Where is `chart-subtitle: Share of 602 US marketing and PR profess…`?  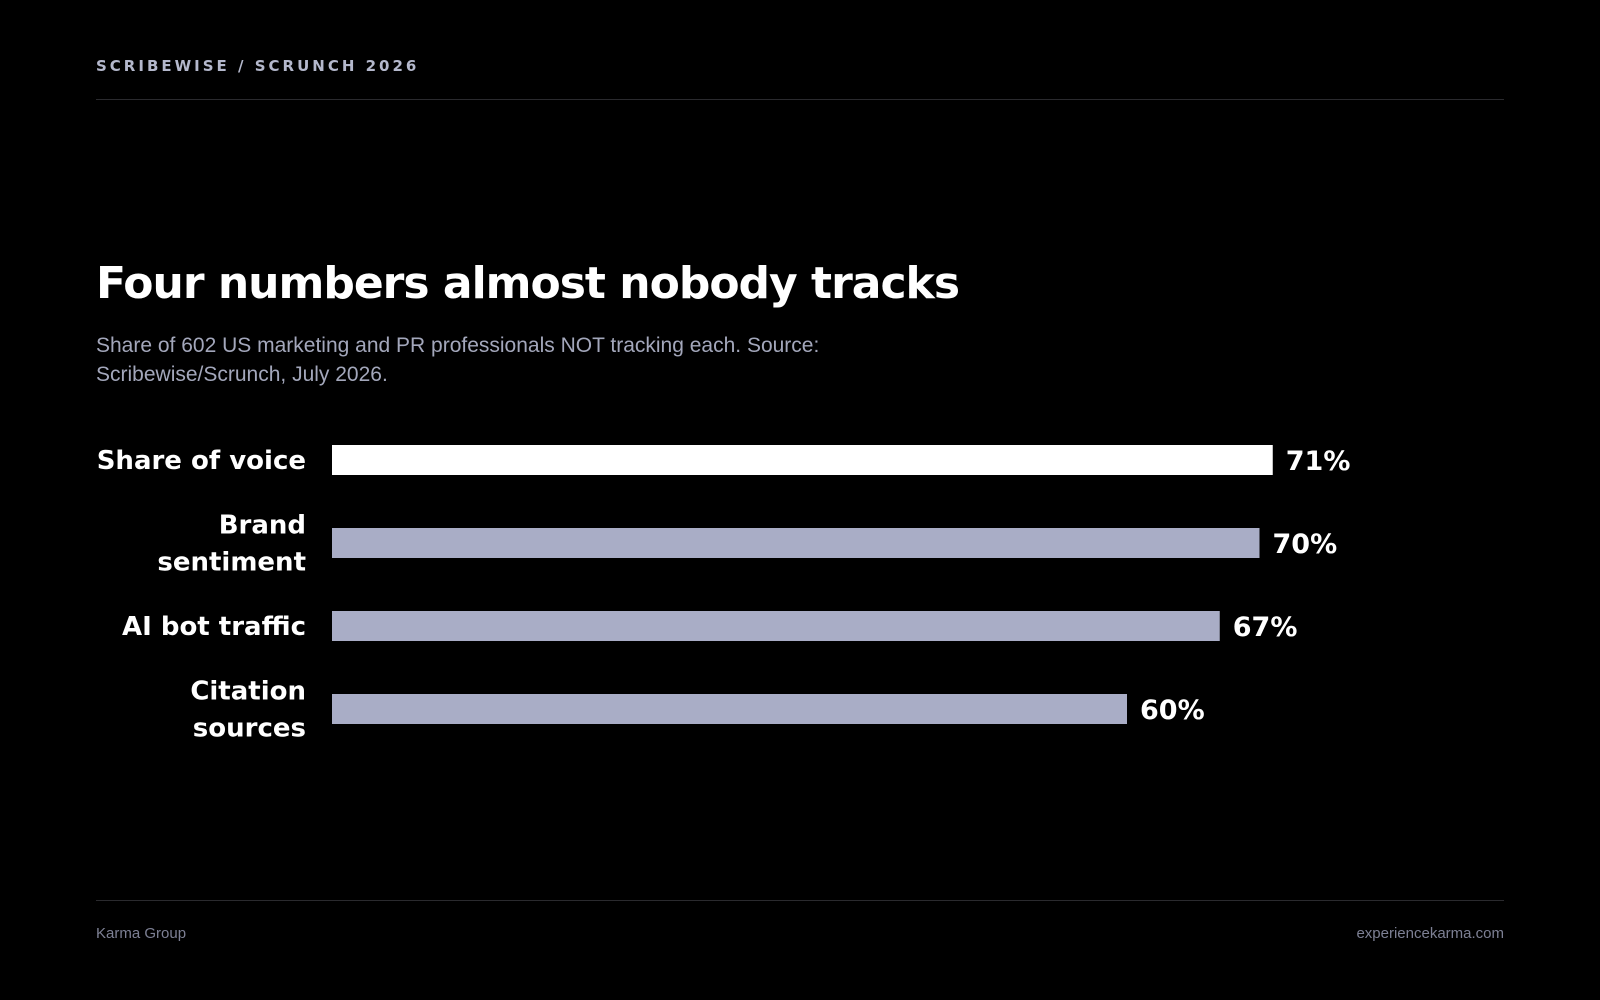
chart-subtitle: Share of 602 US marketing and PR profess… is located at coordinates (458, 360).